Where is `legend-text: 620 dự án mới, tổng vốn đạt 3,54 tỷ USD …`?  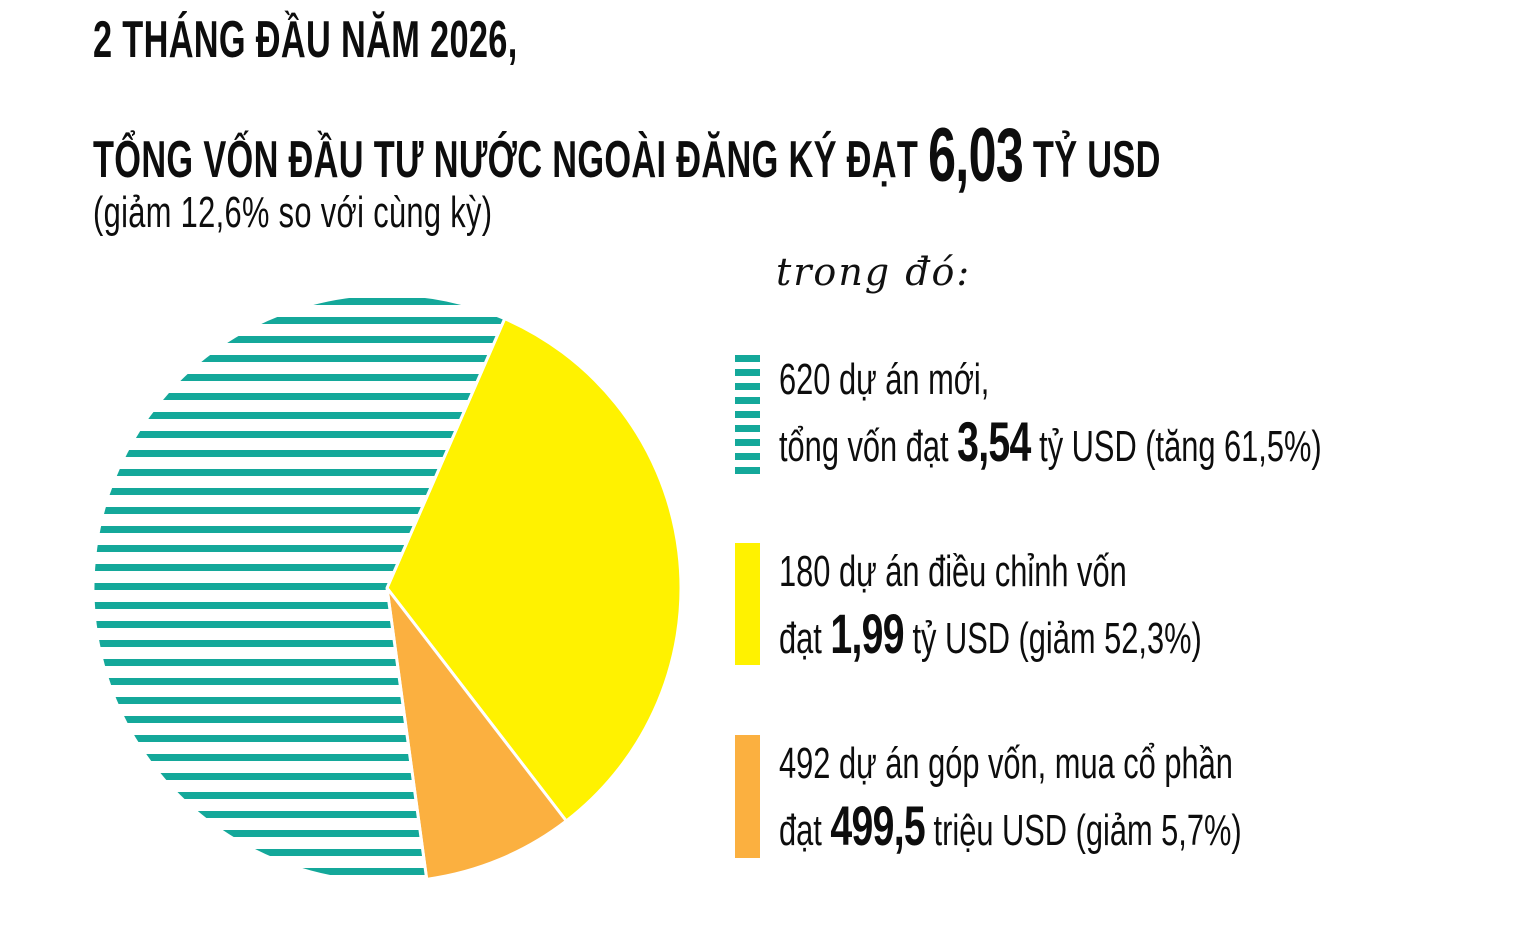 legend-text: 620 dự án mới, tổng vốn đạt 3,54 tỷ USD … is located at coordinates (1158, 413).